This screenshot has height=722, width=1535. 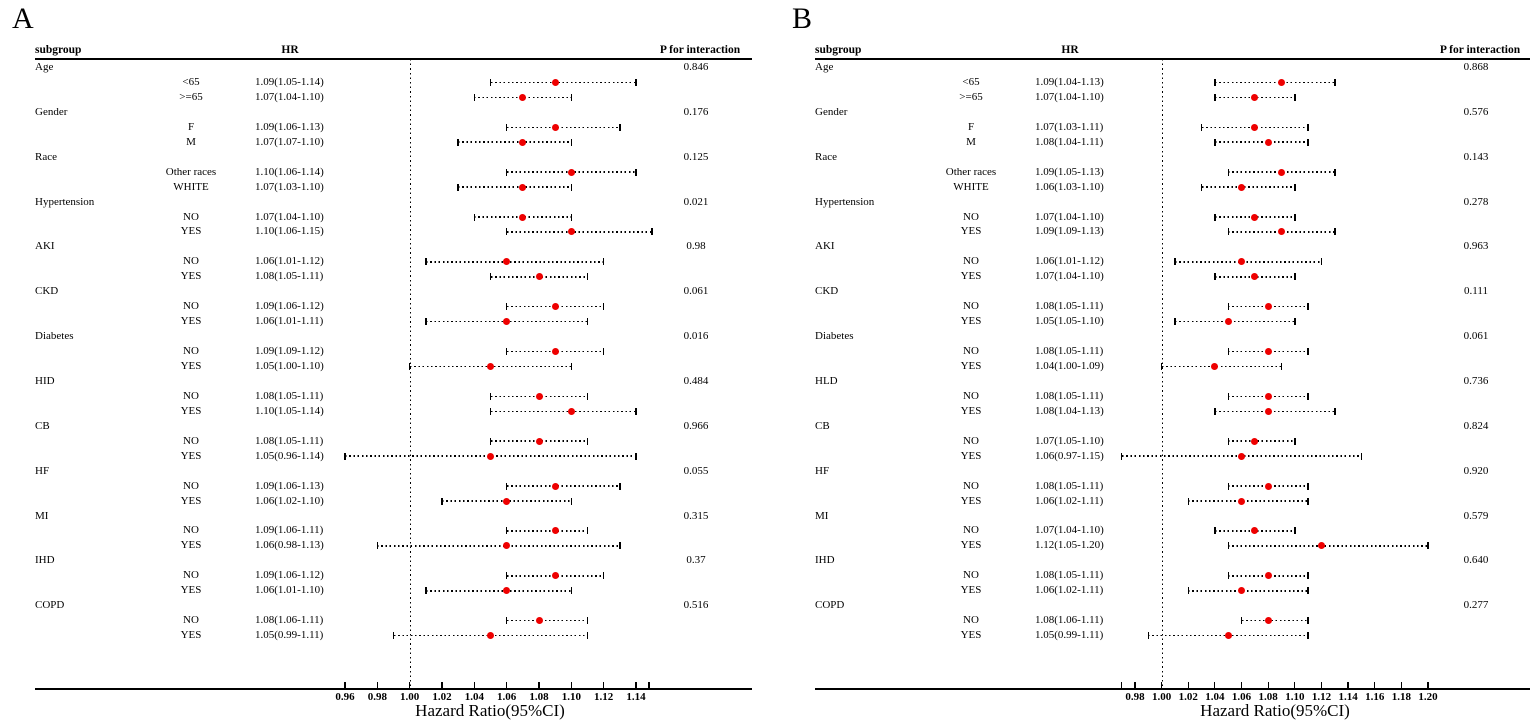 What do you see at coordinates (826, 156) in the screenshot?
I see `subgroup-label: Race` at bounding box center [826, 156].